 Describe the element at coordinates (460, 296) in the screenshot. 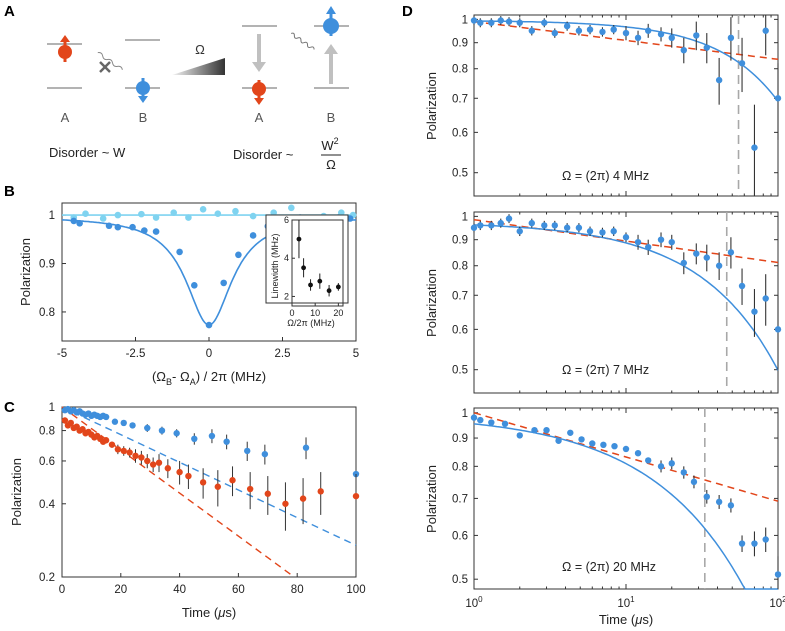

I see `d2-ytick-label: 0.7` at that location.